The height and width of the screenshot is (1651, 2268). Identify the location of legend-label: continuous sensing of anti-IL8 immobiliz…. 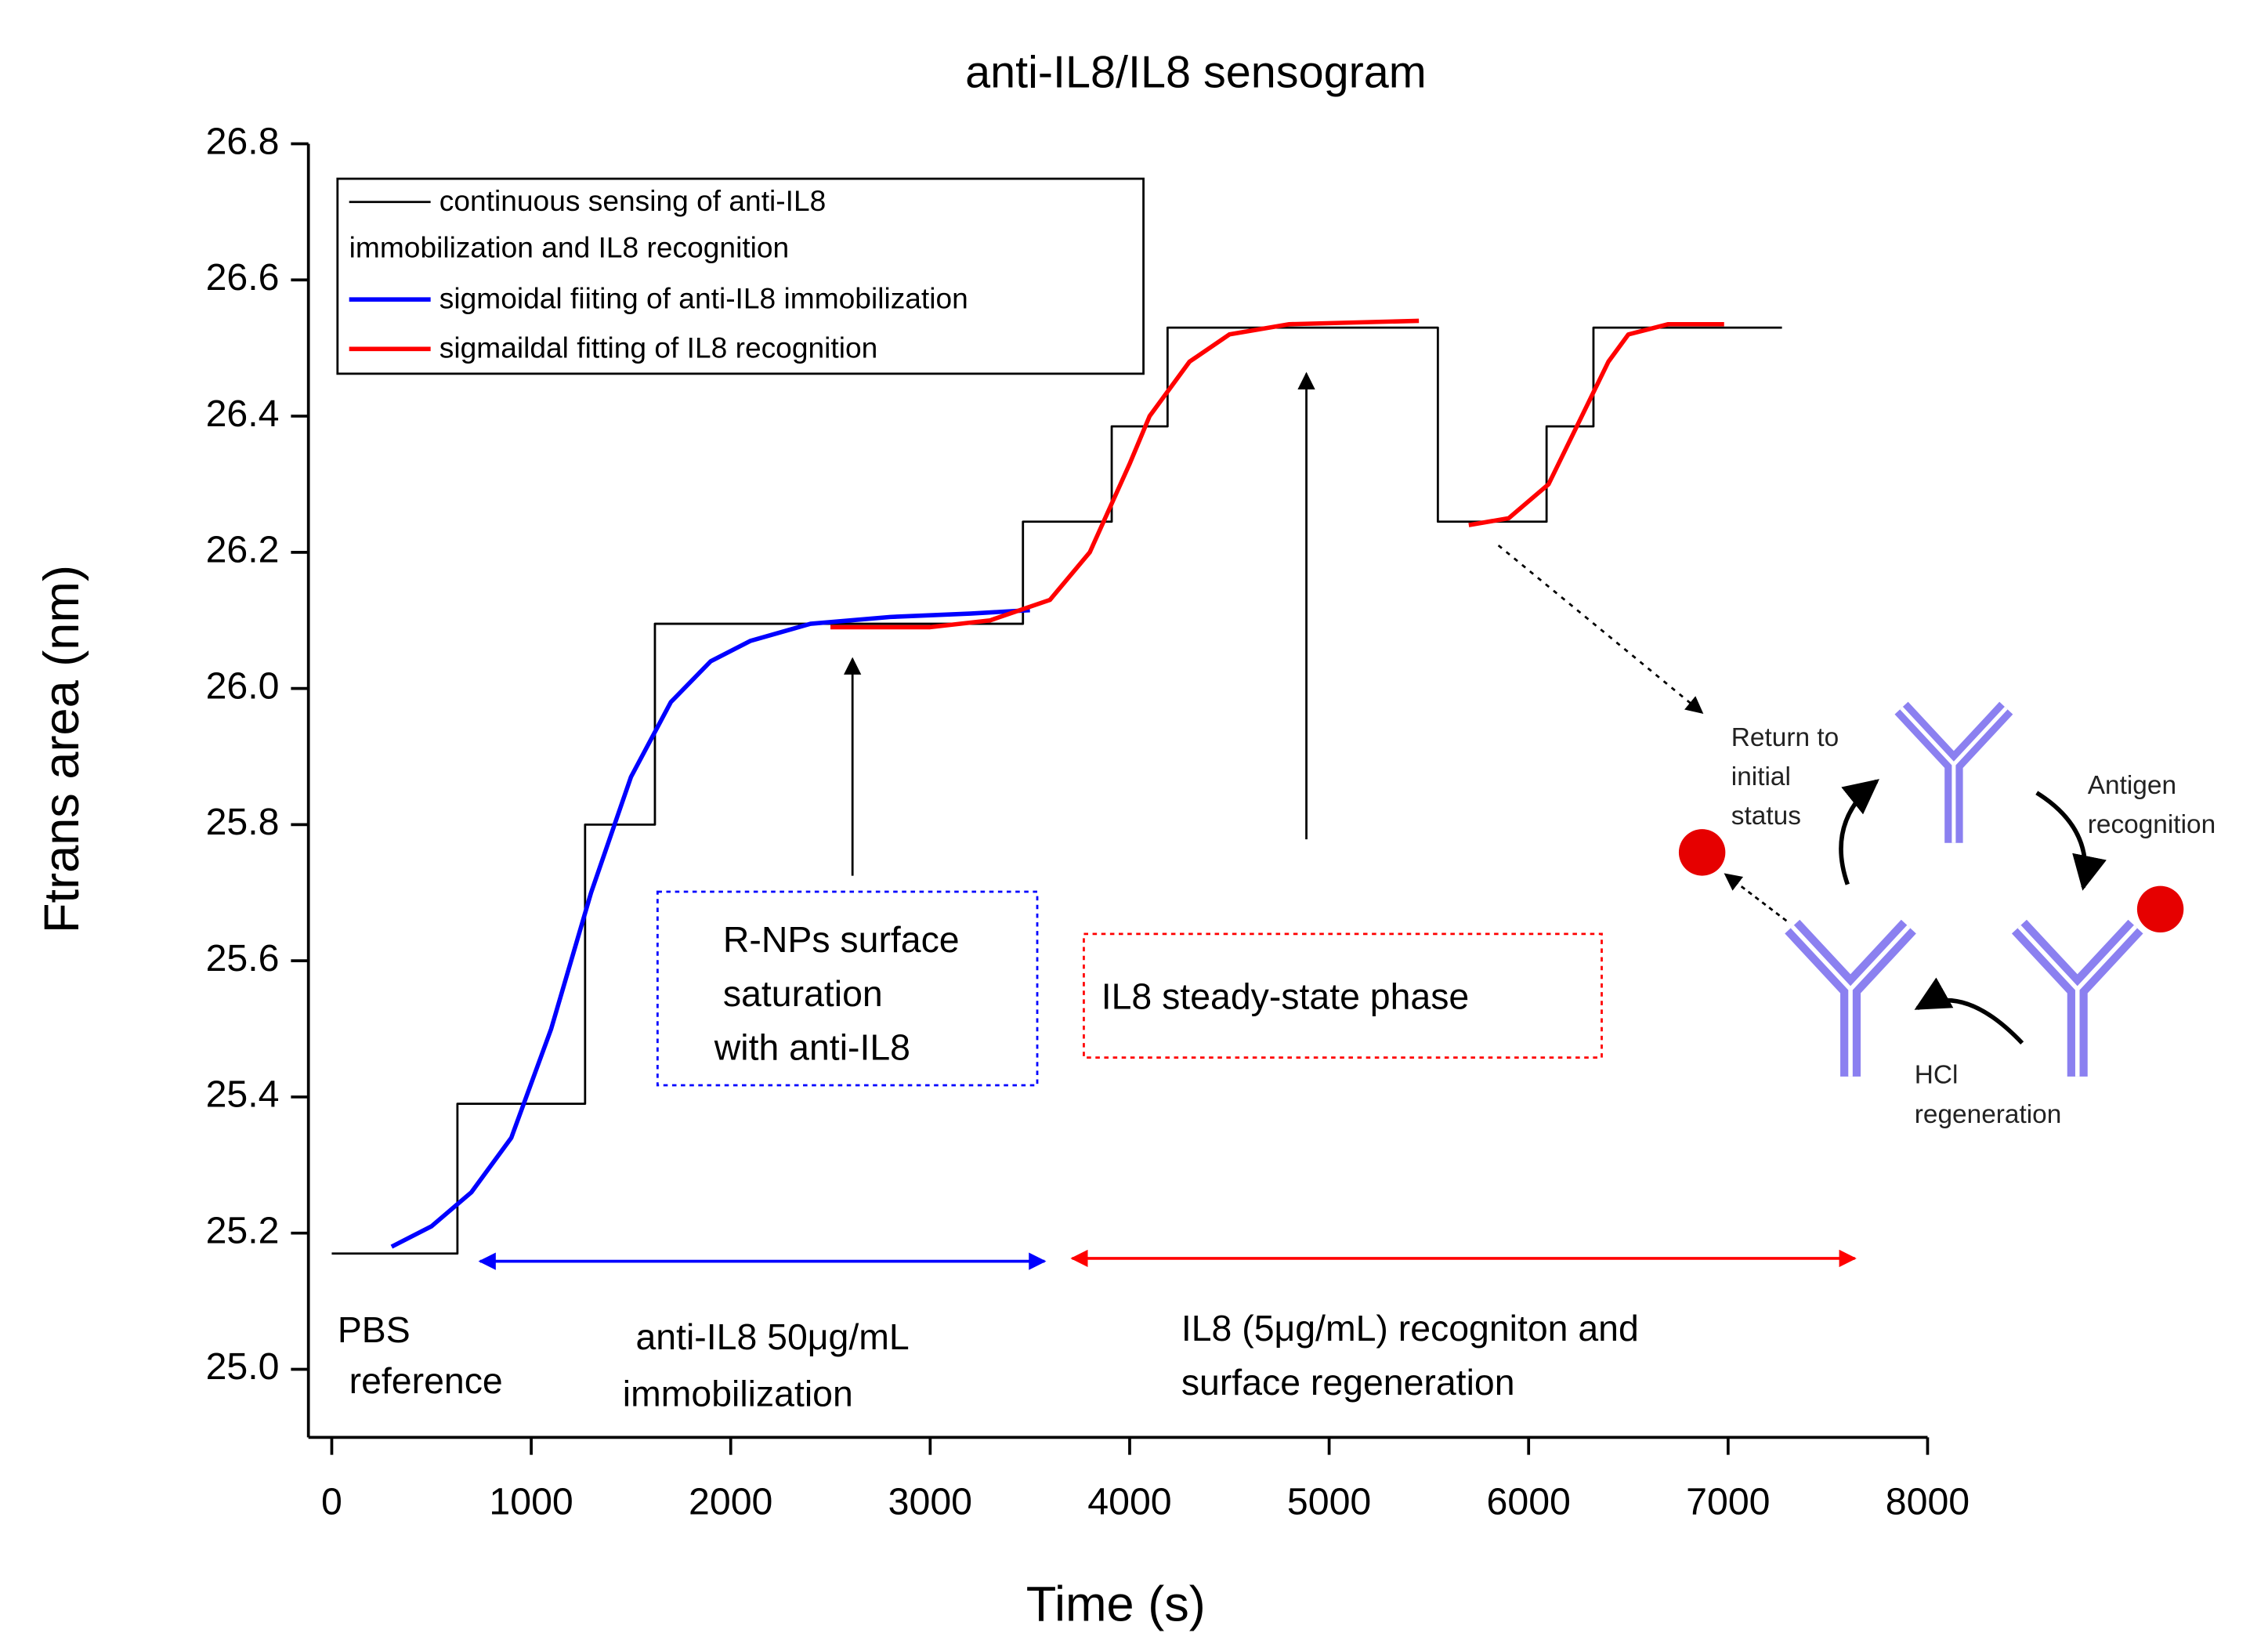
(588, 225).